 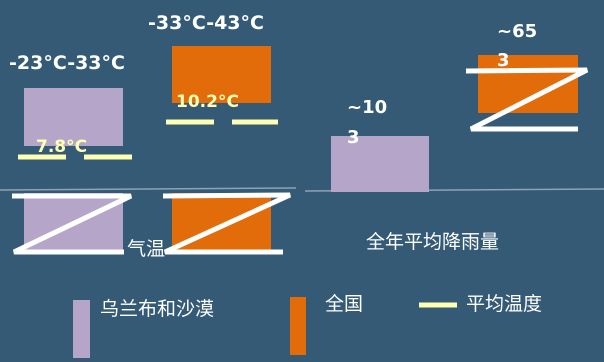 What do you see at coordinates (206, 23) in the screenshot?
I see `range-label-national: -33°C-43°C` at bounding box center [206, 23].